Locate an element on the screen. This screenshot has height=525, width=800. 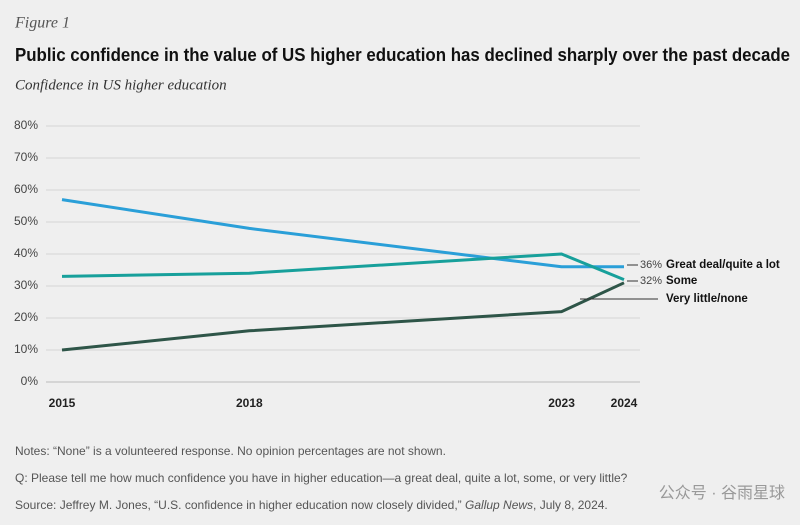
x-tick-label: 2015 is located at coordinates (62, 403).